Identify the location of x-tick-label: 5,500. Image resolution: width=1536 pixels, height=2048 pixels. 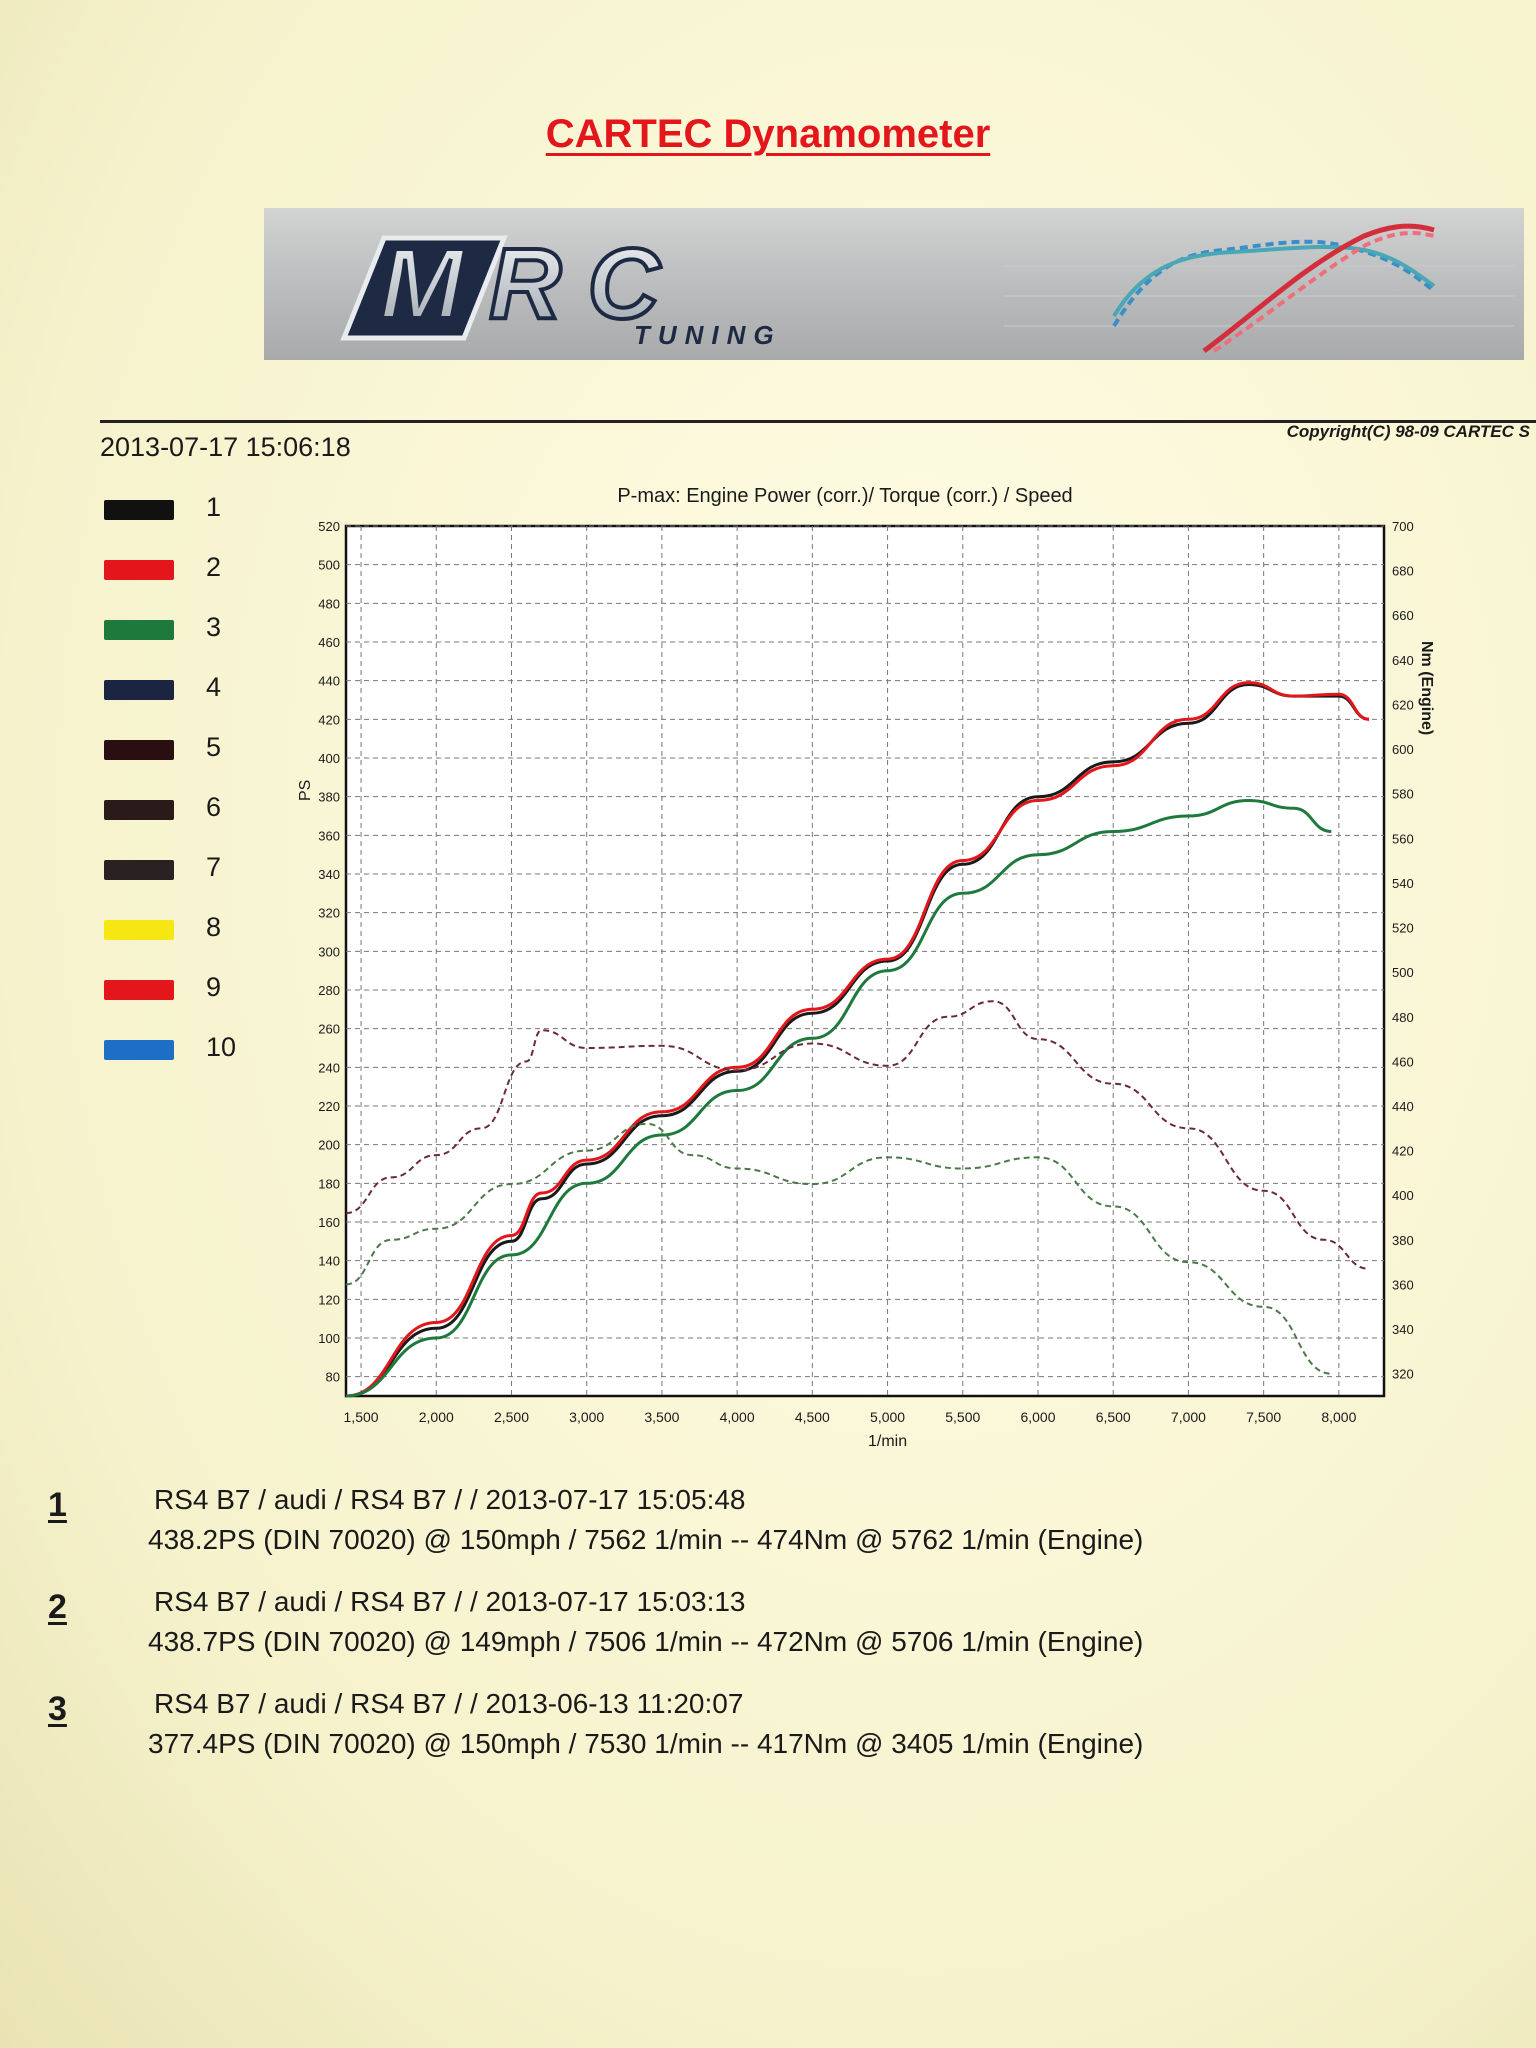
(962, 1417).